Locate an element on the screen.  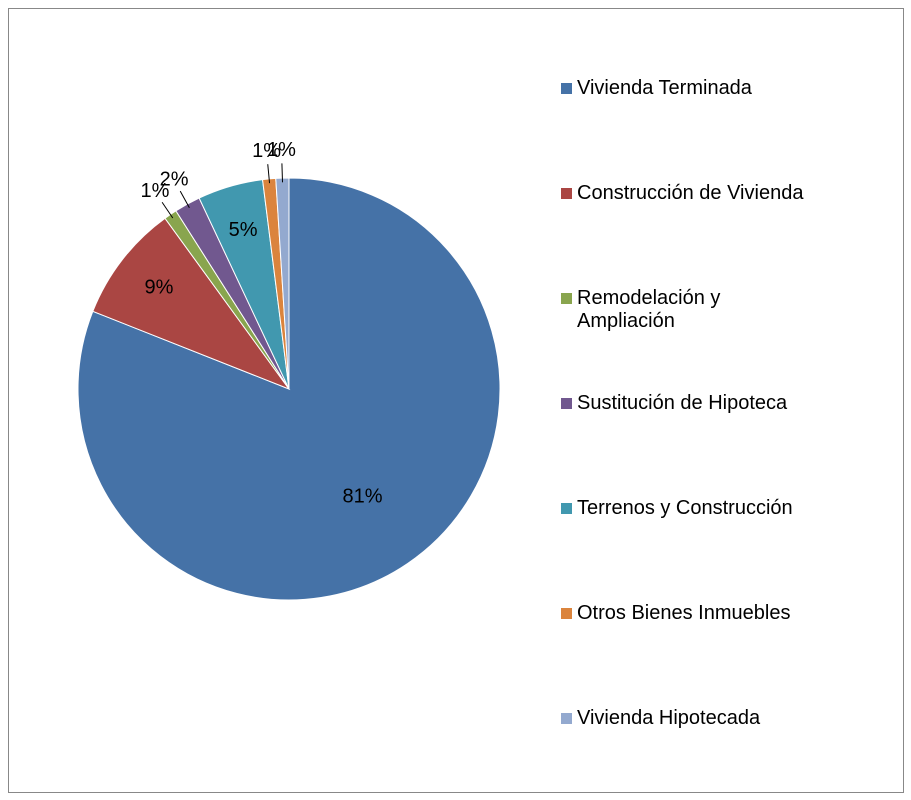
legend-item: Remodelación y Ampliación is located at coordinates (701, 310).